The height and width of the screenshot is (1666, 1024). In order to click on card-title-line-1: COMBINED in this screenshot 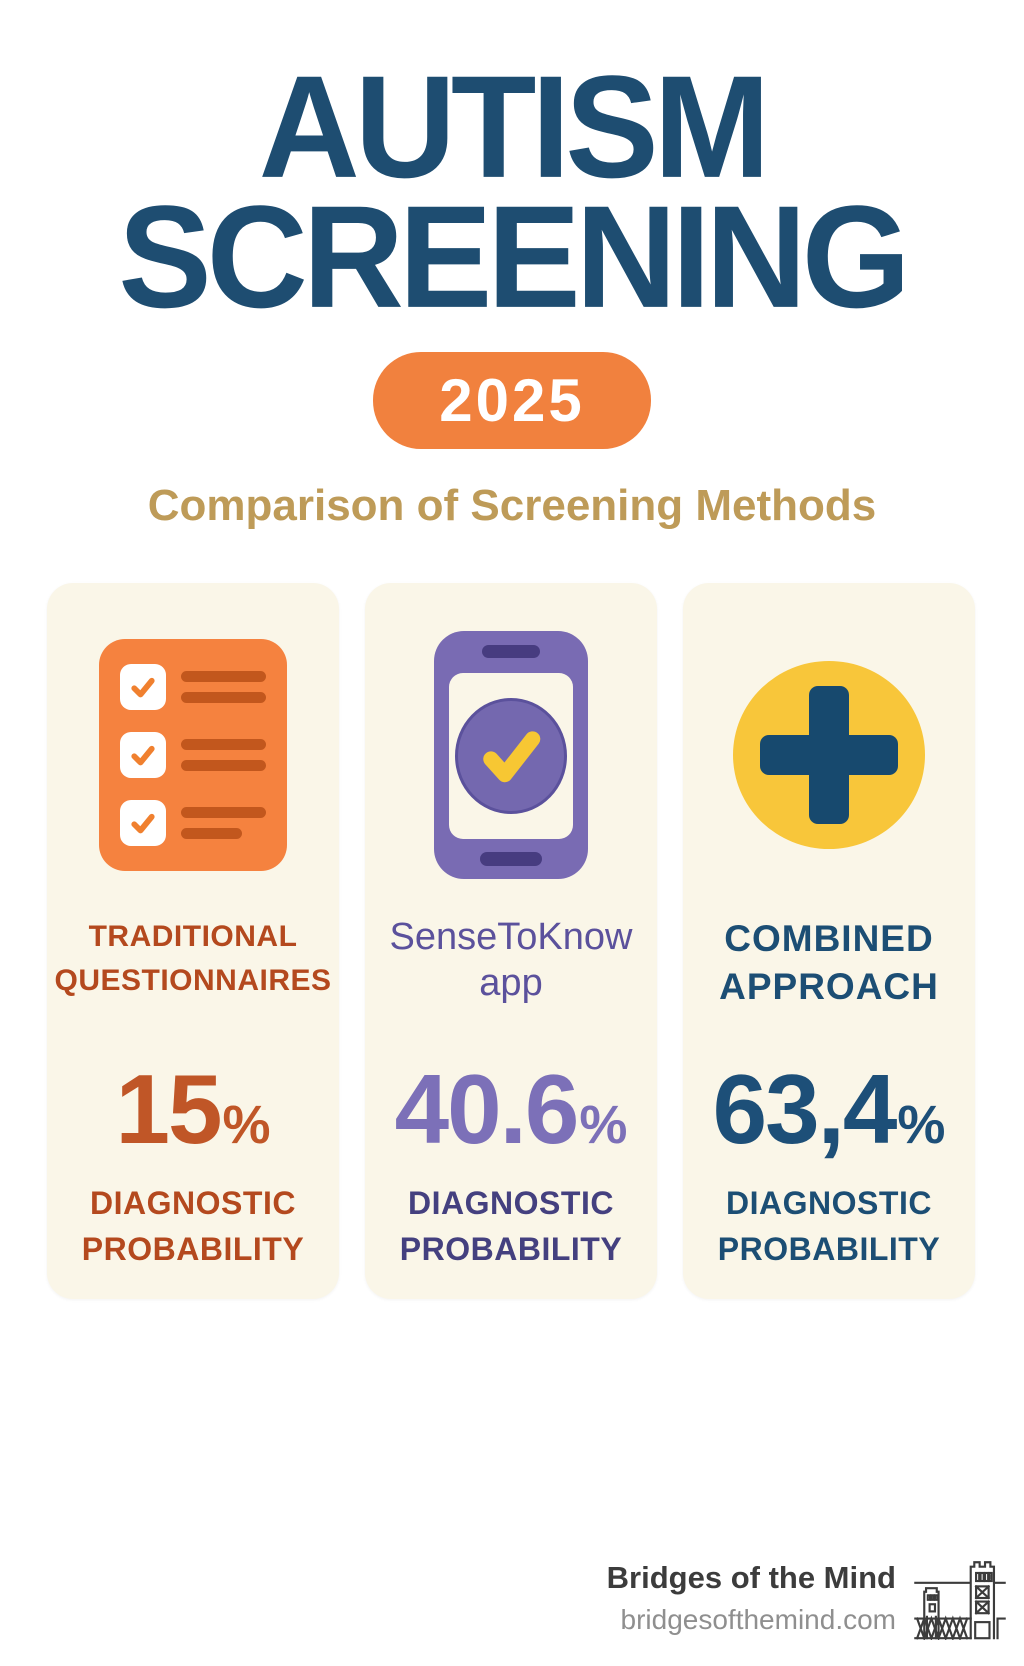, I will do `click(829, 939)`.